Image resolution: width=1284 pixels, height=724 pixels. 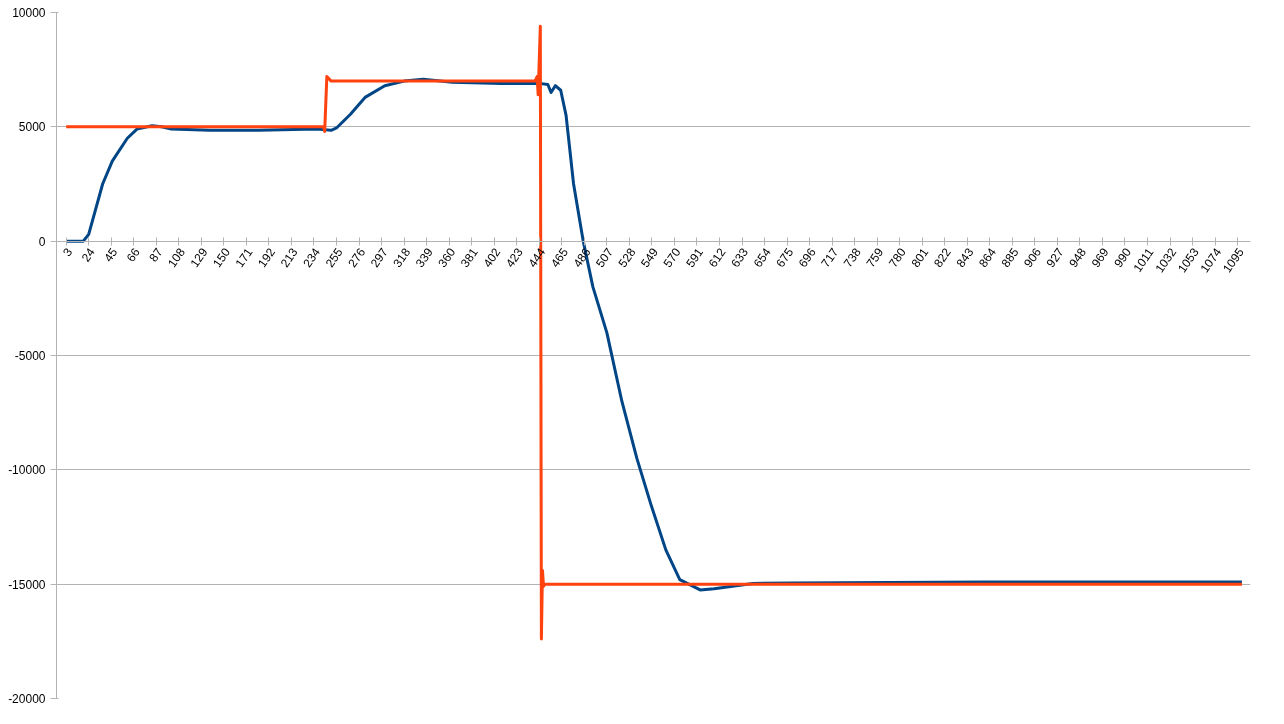 What do you see at coordinates (30, 356) in the screenshot?
I see `y-tick-label: -5000` at bounding box center [30, 356].